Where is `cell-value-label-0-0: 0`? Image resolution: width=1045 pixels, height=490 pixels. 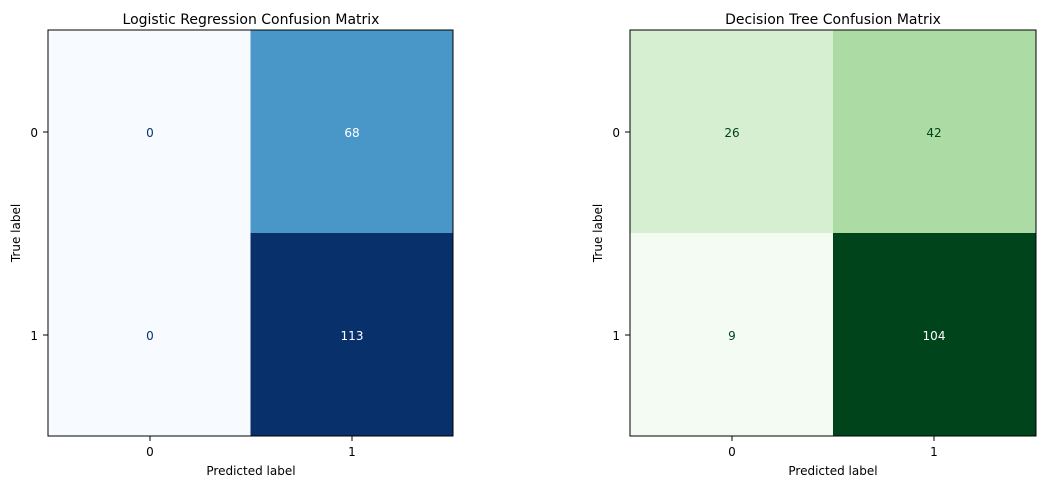 cell-value-label-0-0: 0 is located at coordinates (150, 133).